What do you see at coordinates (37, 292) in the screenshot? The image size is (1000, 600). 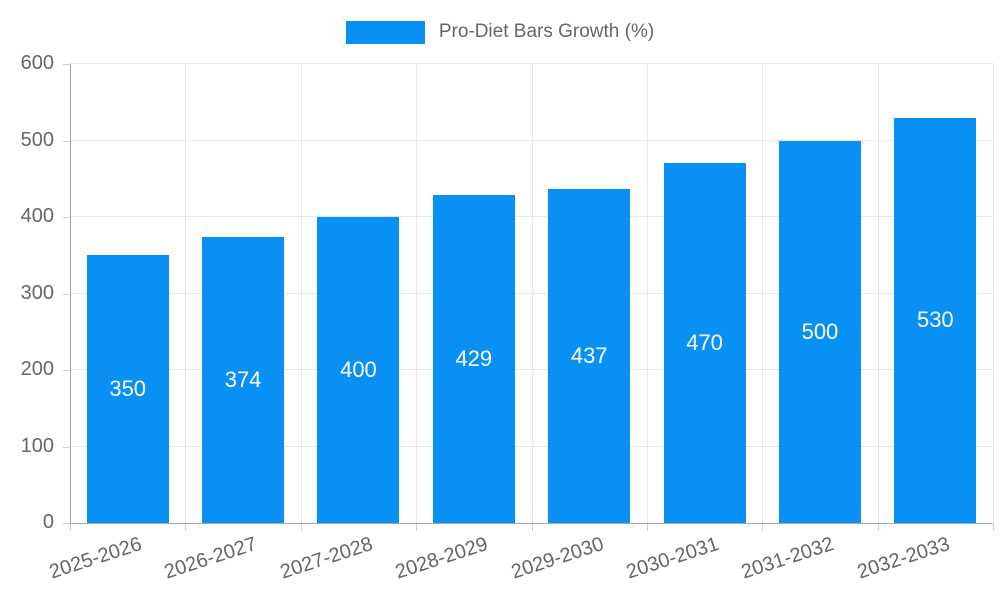 I see `y-tick-label: 300` at bounding box center [37, 292].